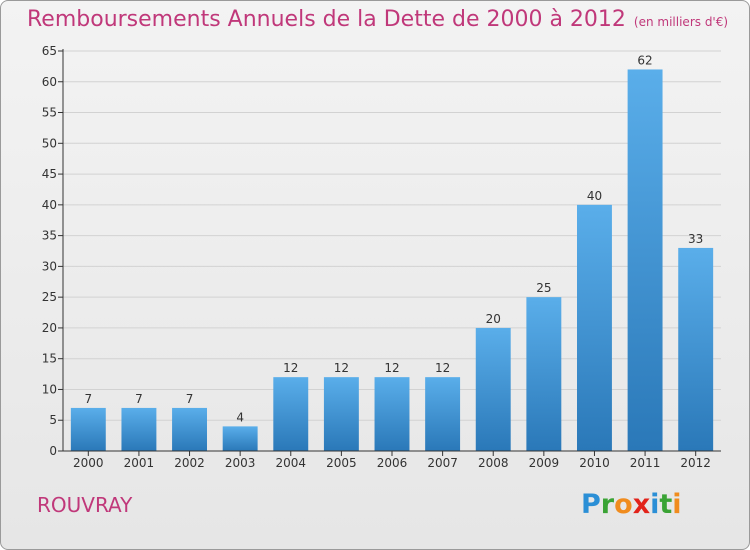 This screenshot has height=550, width=750. What do you see at coordinates (49, 82) in the screenshot?
I see `y-tick-label: 60` at bounding box center [49, 82].